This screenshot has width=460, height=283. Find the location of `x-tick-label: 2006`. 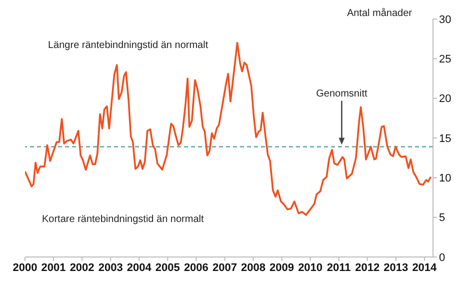

x-tick-label: 2006 is located at coordinates (196, 268).